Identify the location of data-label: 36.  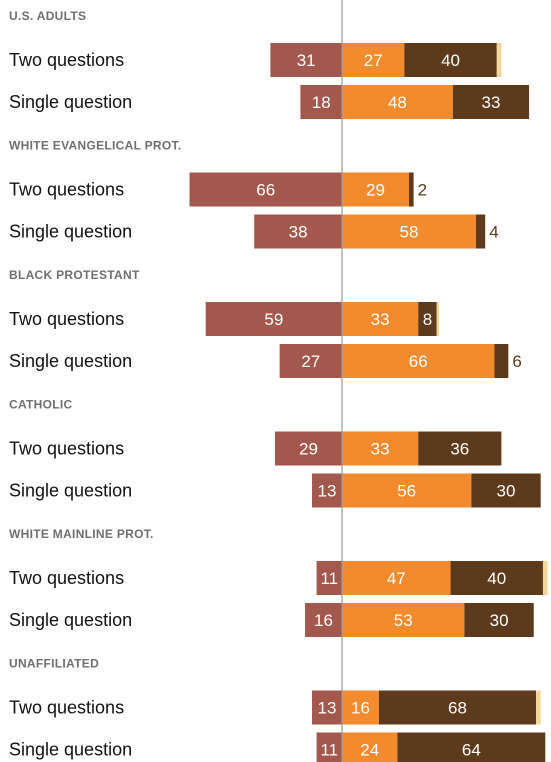
(459, 449).